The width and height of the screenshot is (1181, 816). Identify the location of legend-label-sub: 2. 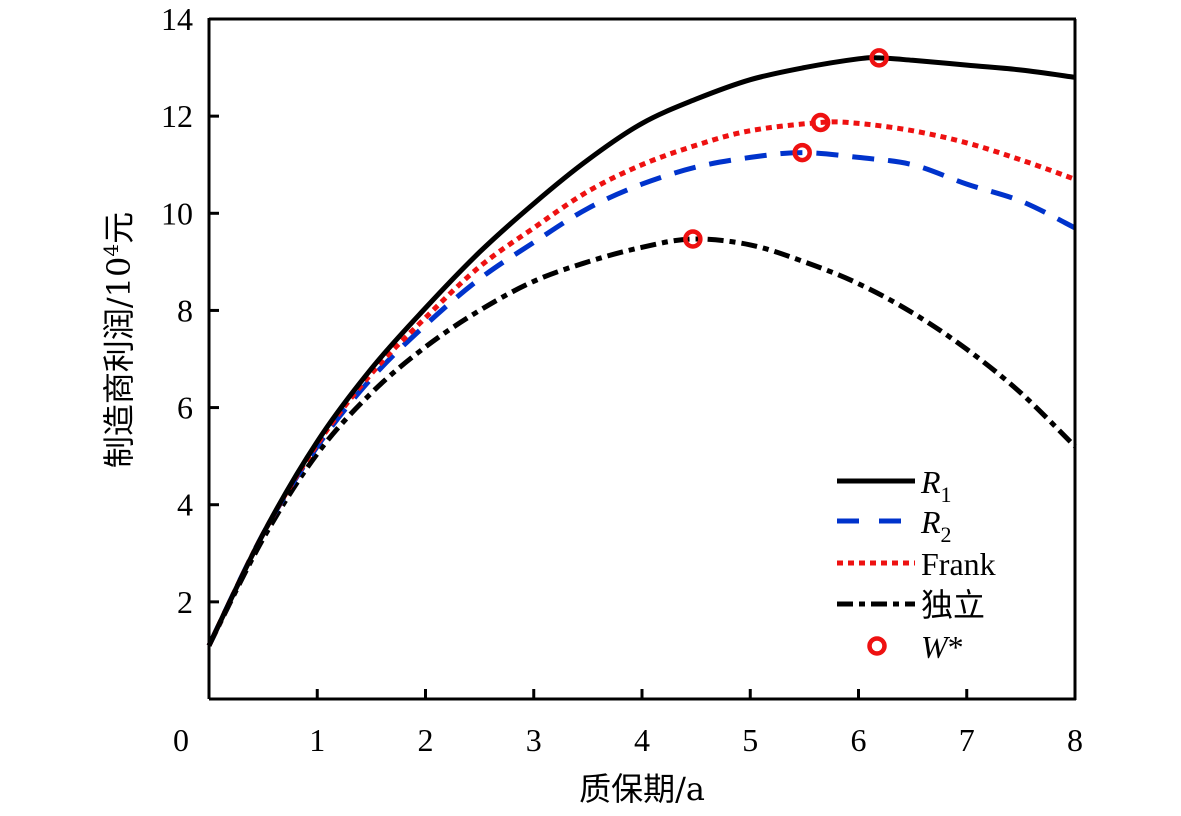
(946, 534).